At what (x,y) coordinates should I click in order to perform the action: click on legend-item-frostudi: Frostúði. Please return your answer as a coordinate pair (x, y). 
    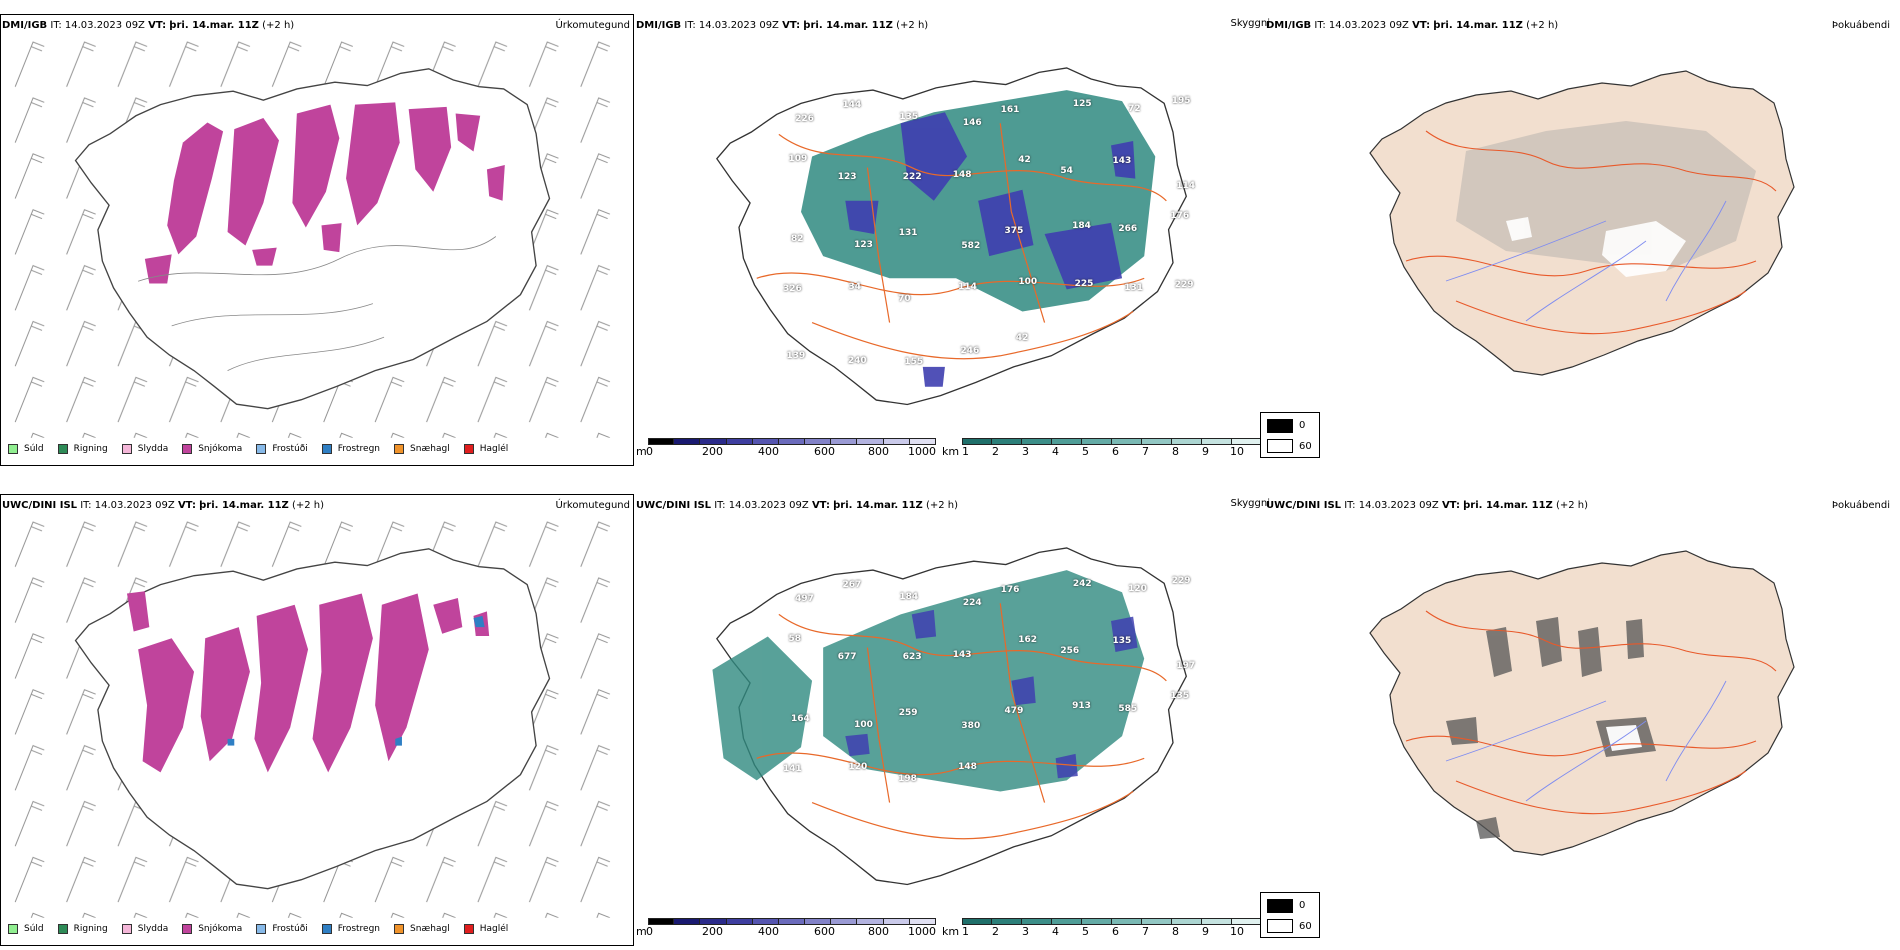
    Looking at the image, I should click on (282, 449).